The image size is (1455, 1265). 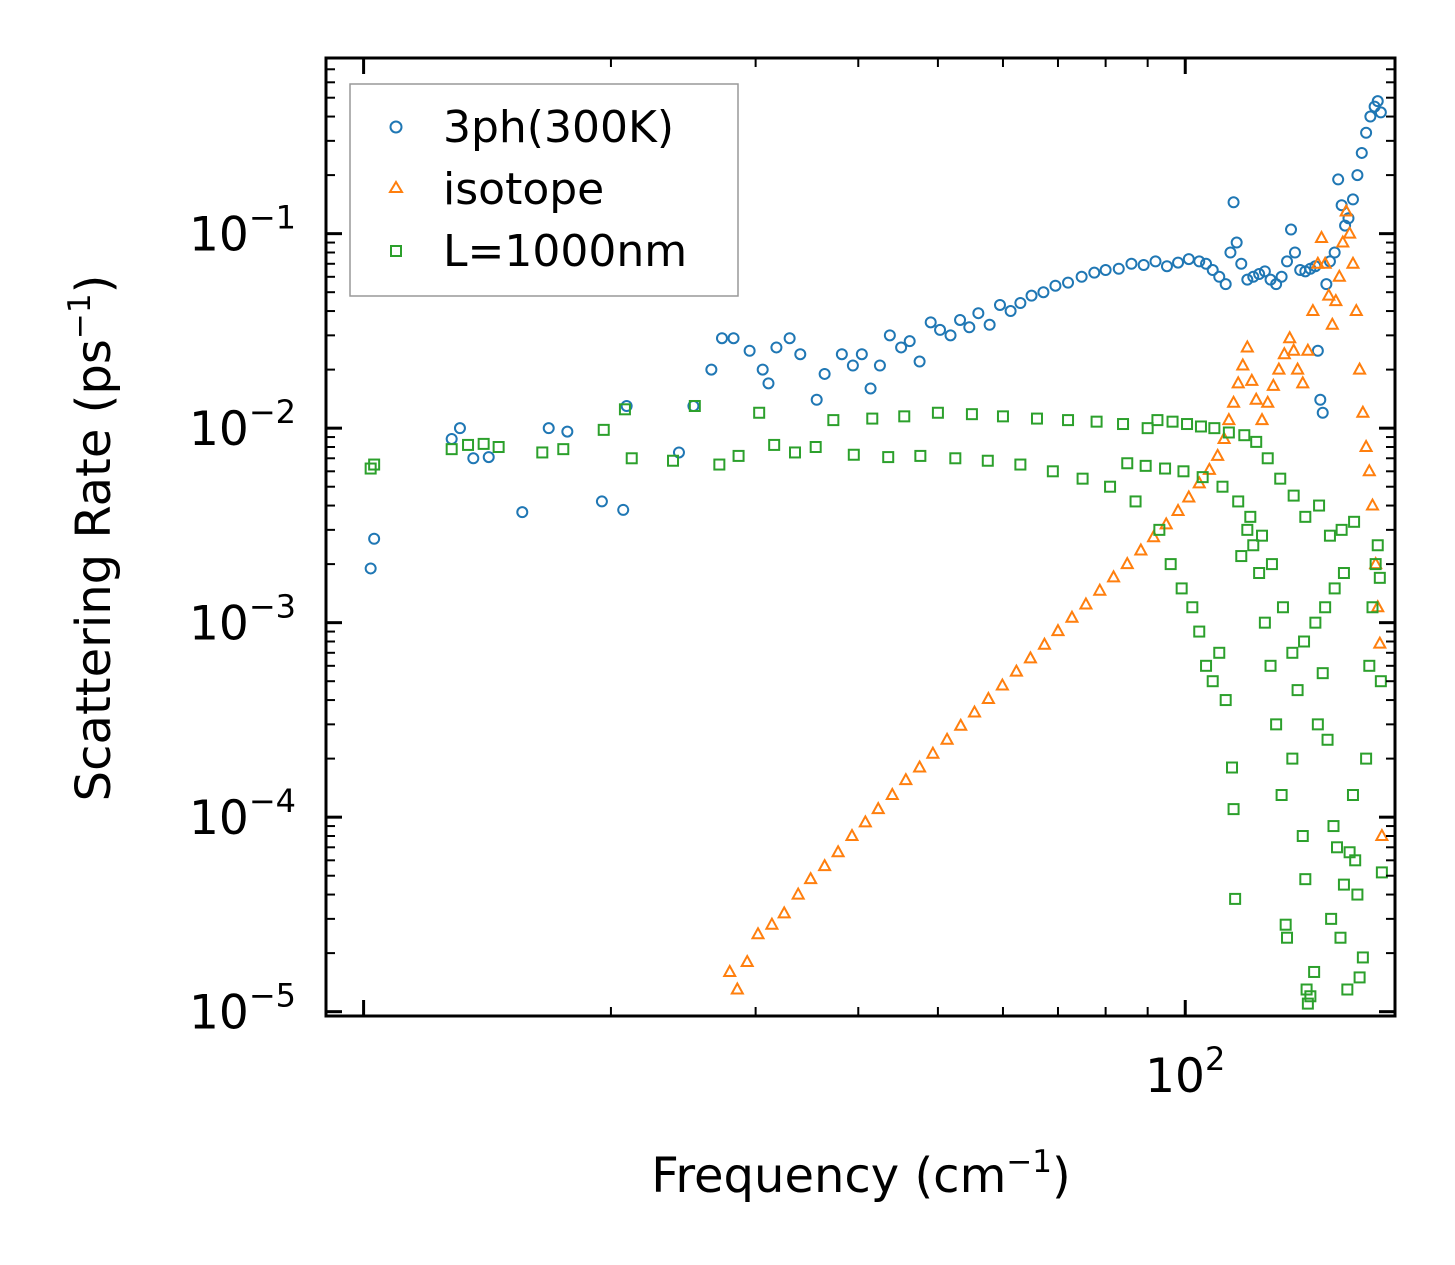 I want to click on legend-entry-boundary: L=1000nm, so click(x=538, y=251).